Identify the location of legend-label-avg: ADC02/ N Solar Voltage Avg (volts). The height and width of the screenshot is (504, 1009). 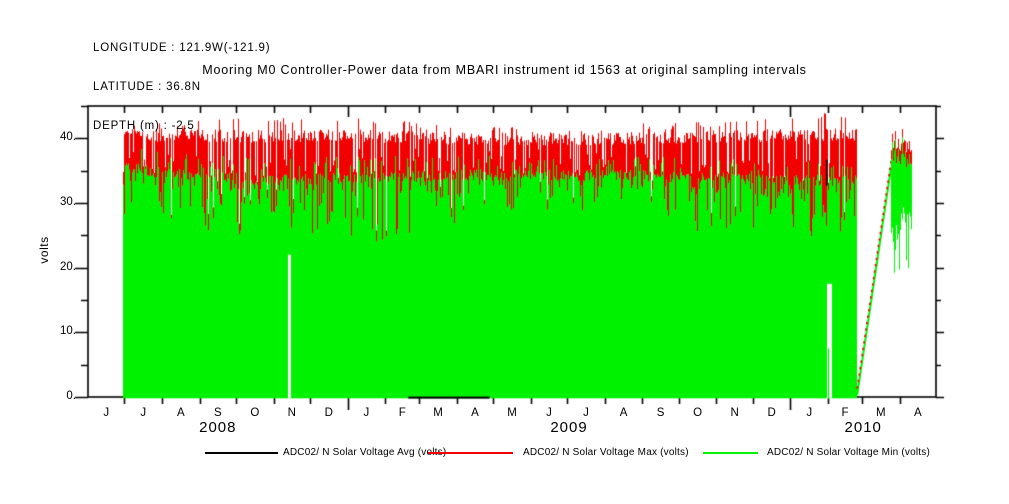
(365, 452).